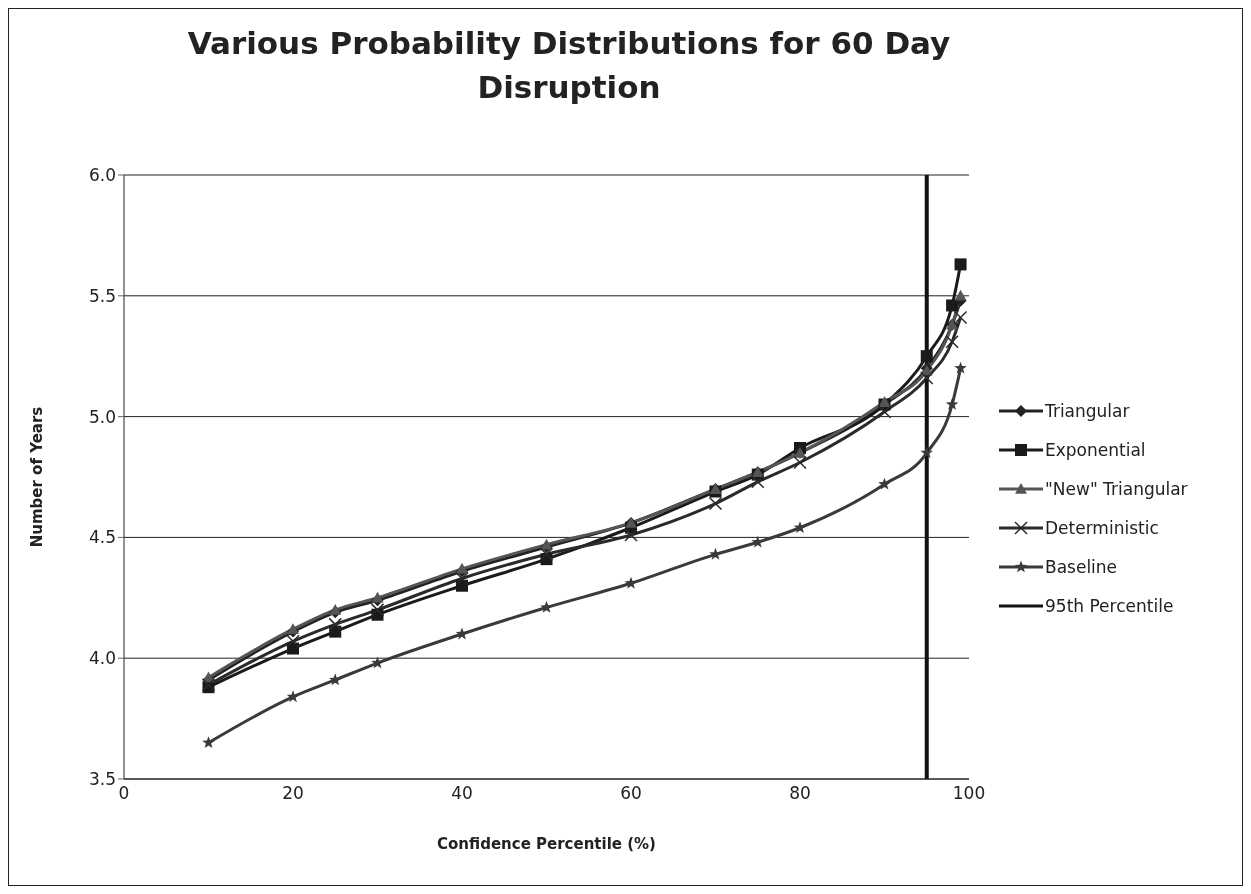  Describe the element at coordinates (631, 793) in the screenshot. I see `x-tick-label: 60` at that location.